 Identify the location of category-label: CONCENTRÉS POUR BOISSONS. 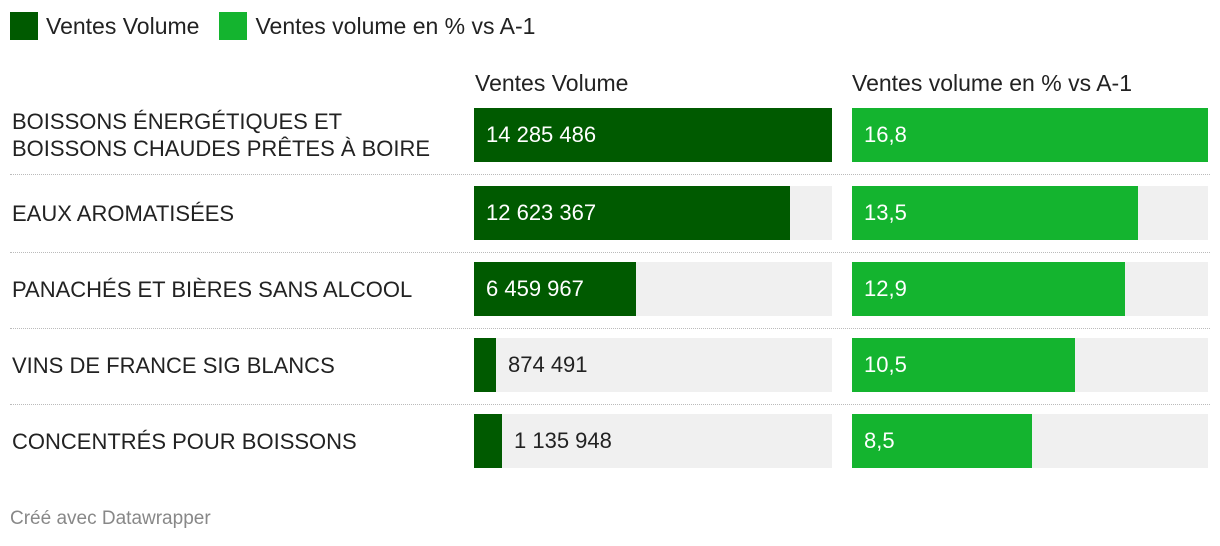
(184, 441).